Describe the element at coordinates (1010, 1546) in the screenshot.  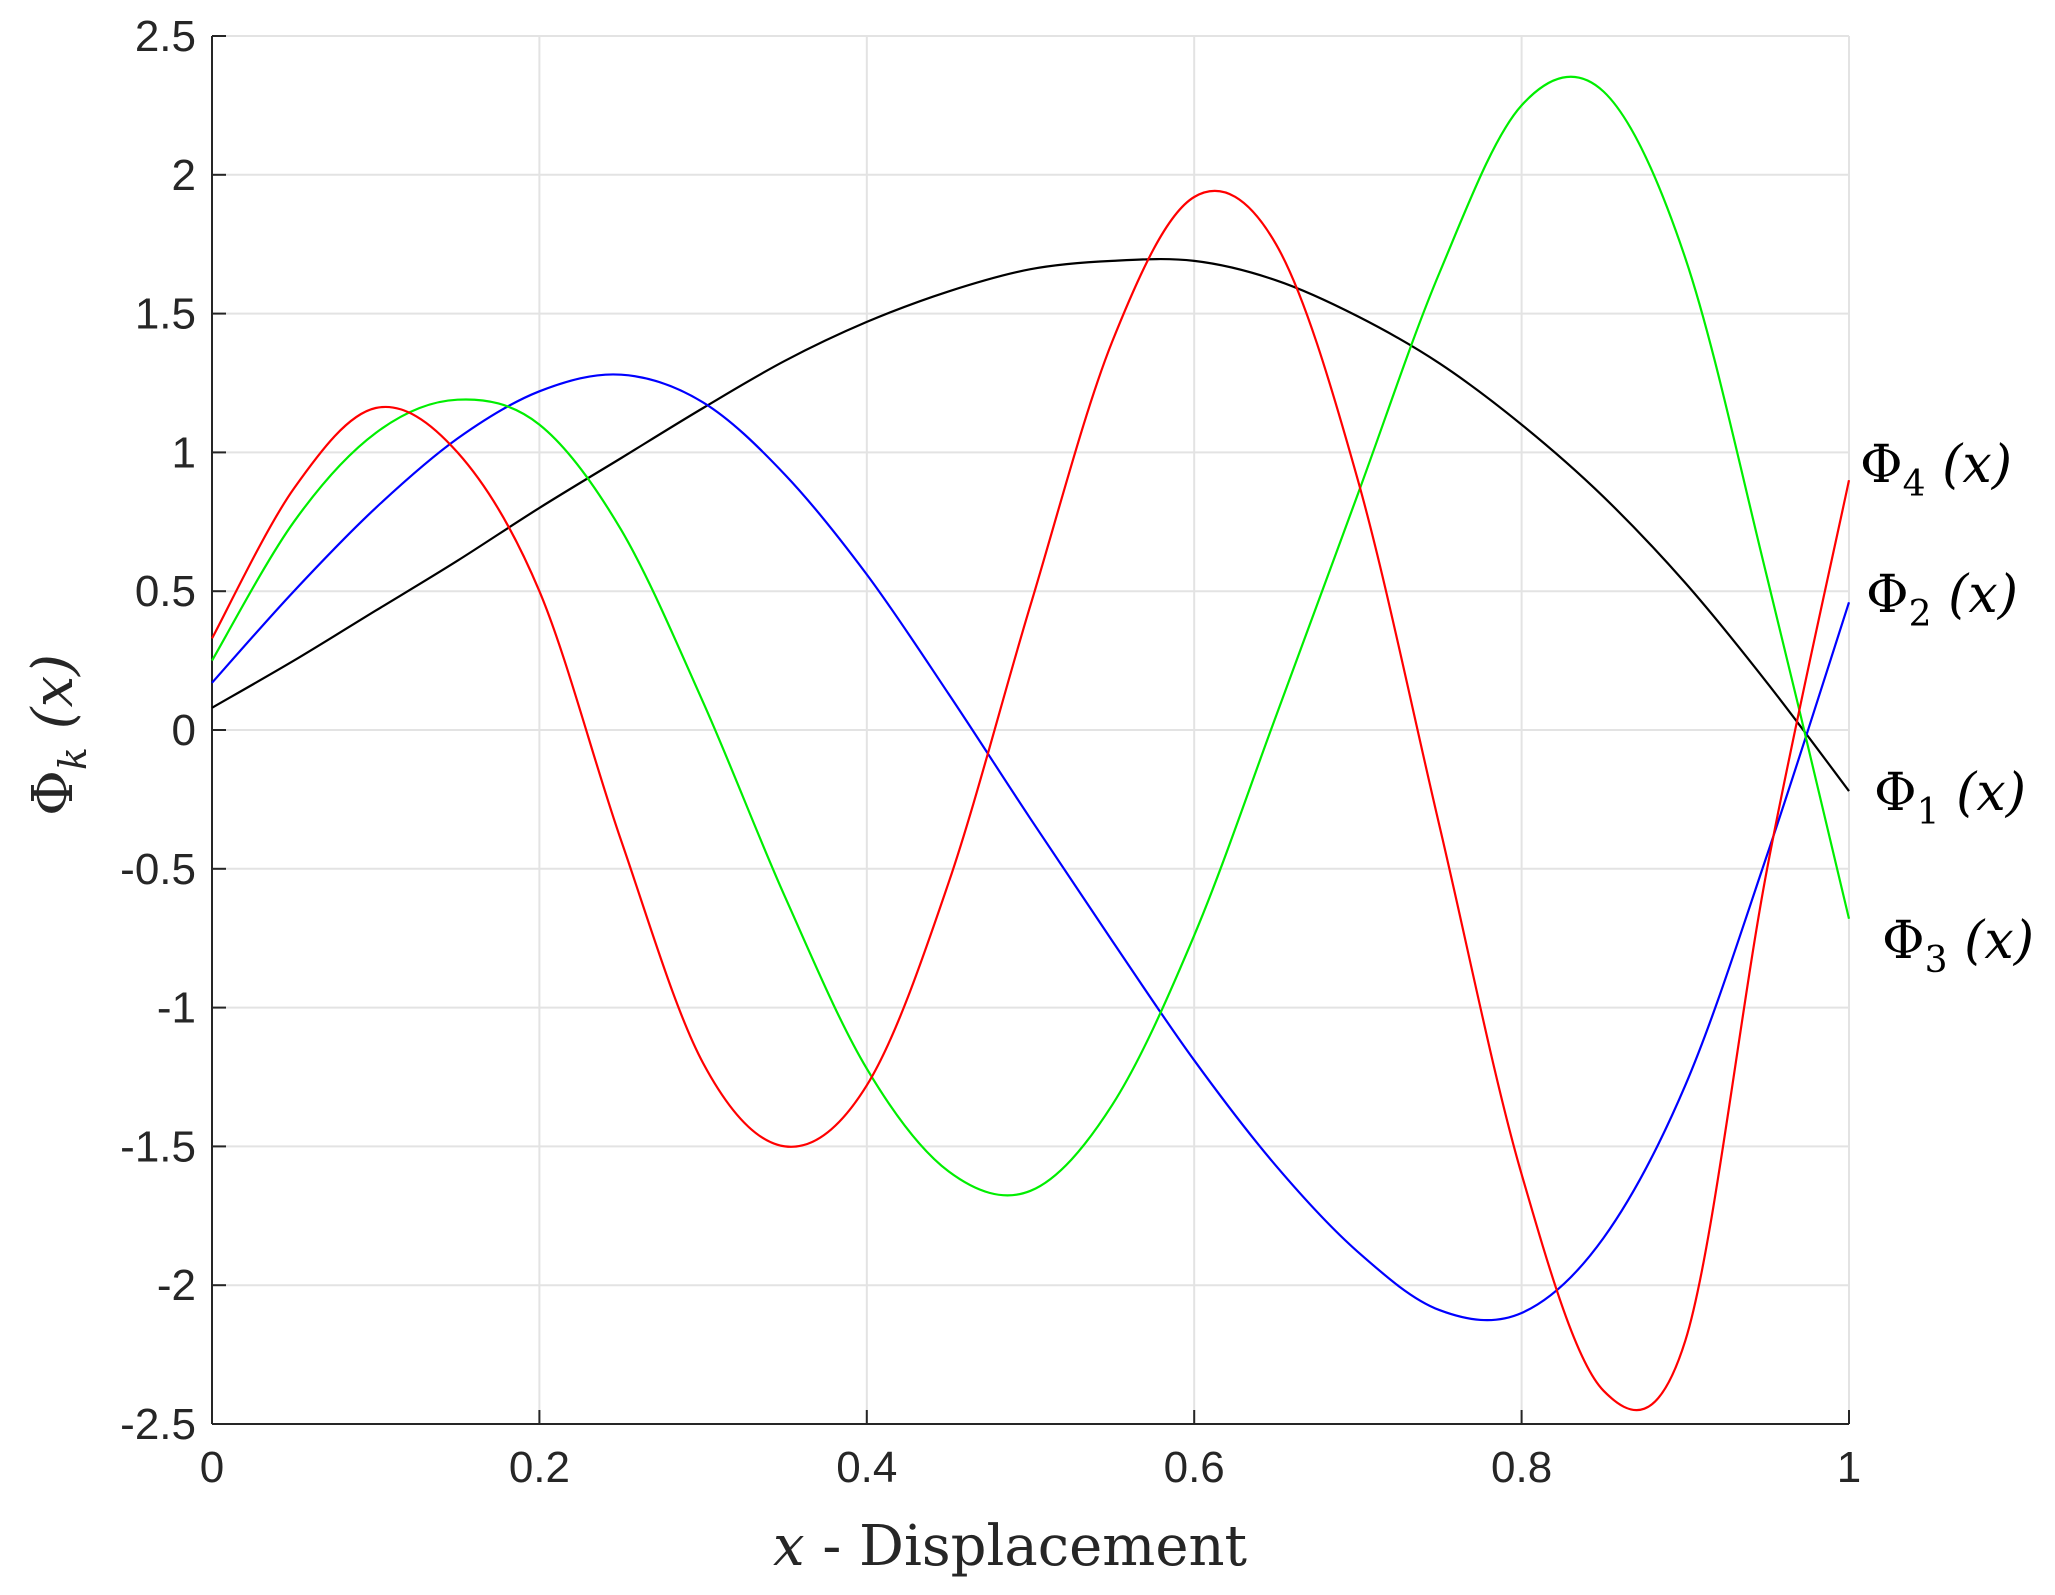
I see `x-axis-title: x - Displacement` at that location.